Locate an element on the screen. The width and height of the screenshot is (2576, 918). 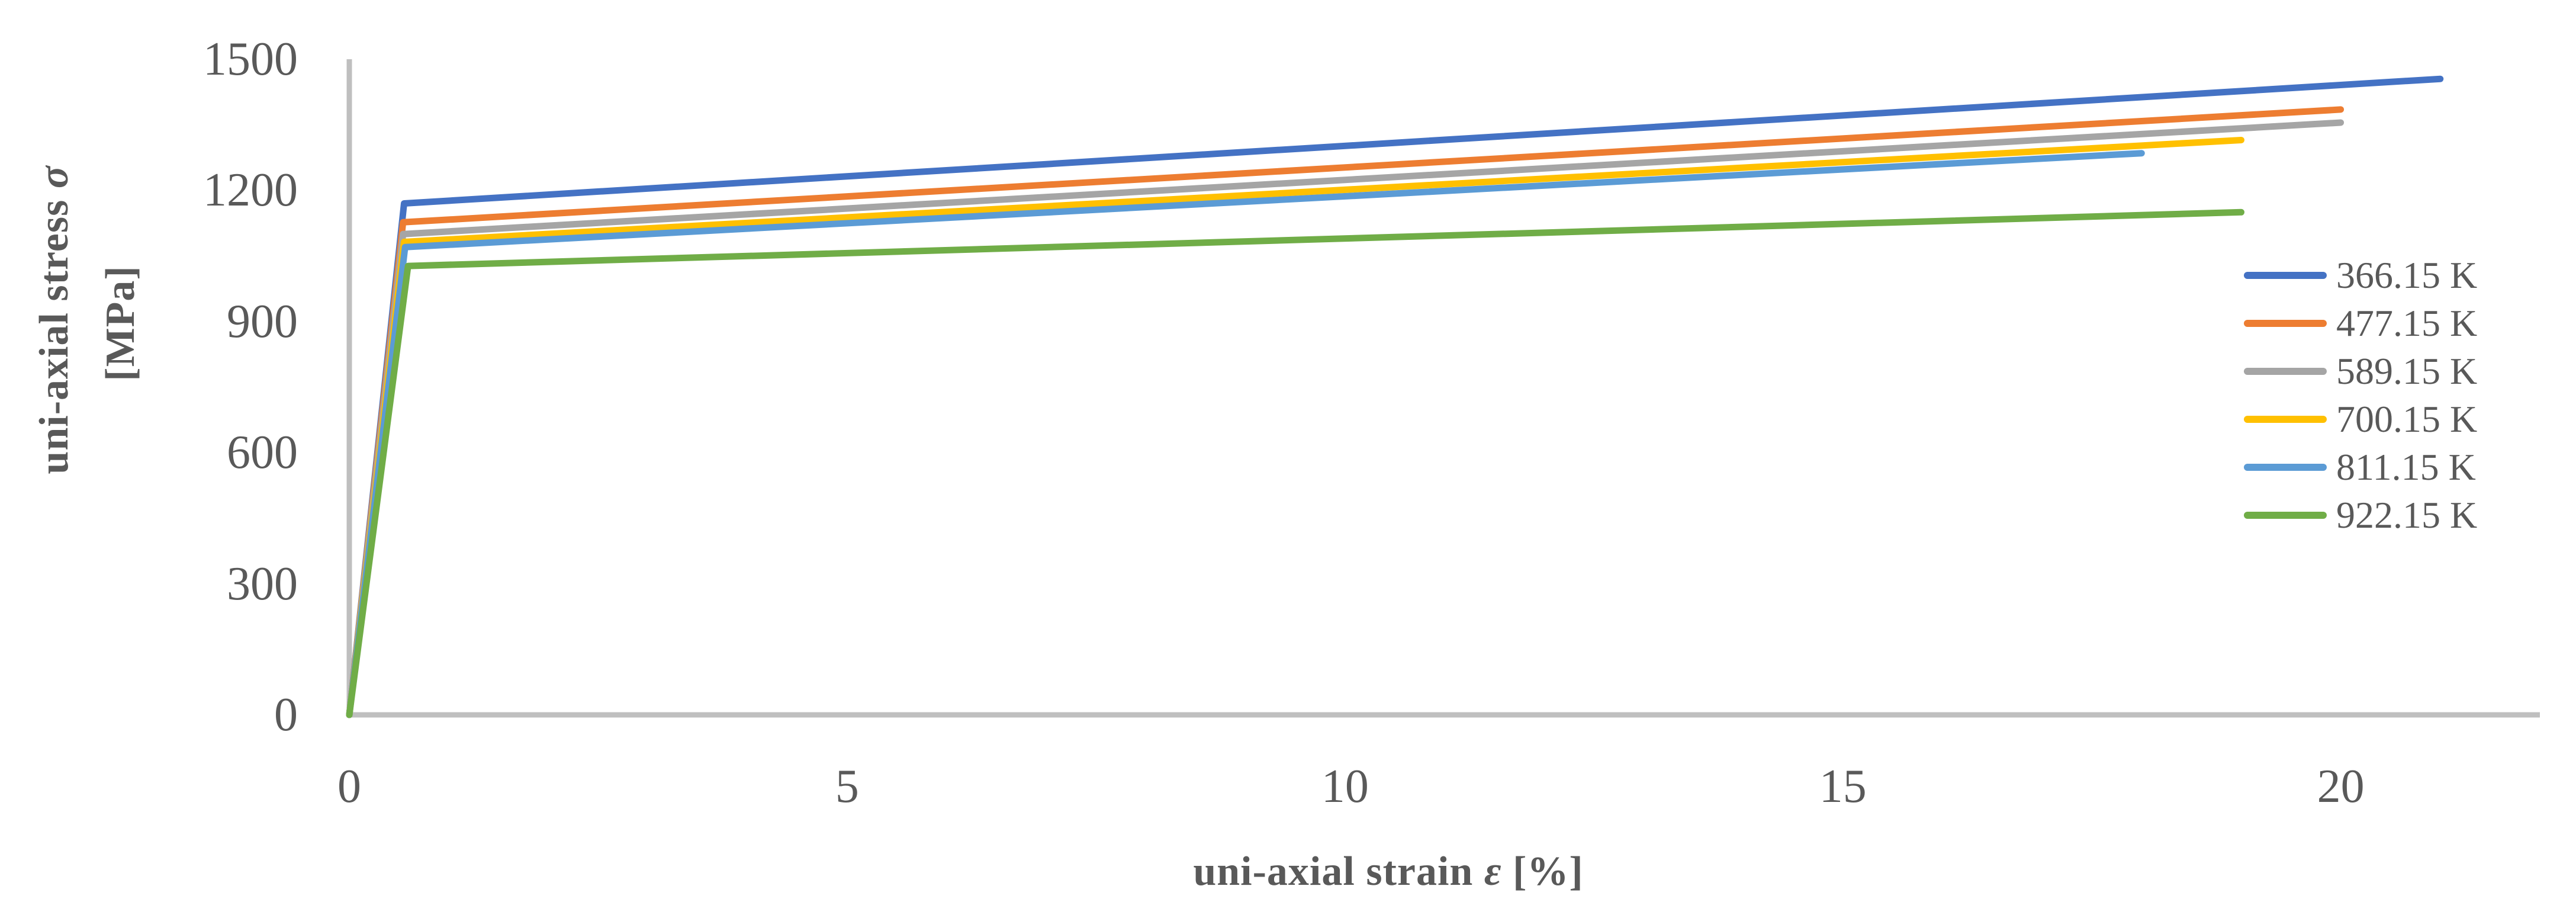
y-tick-label: 1500 is located at coordinates (251, 59).